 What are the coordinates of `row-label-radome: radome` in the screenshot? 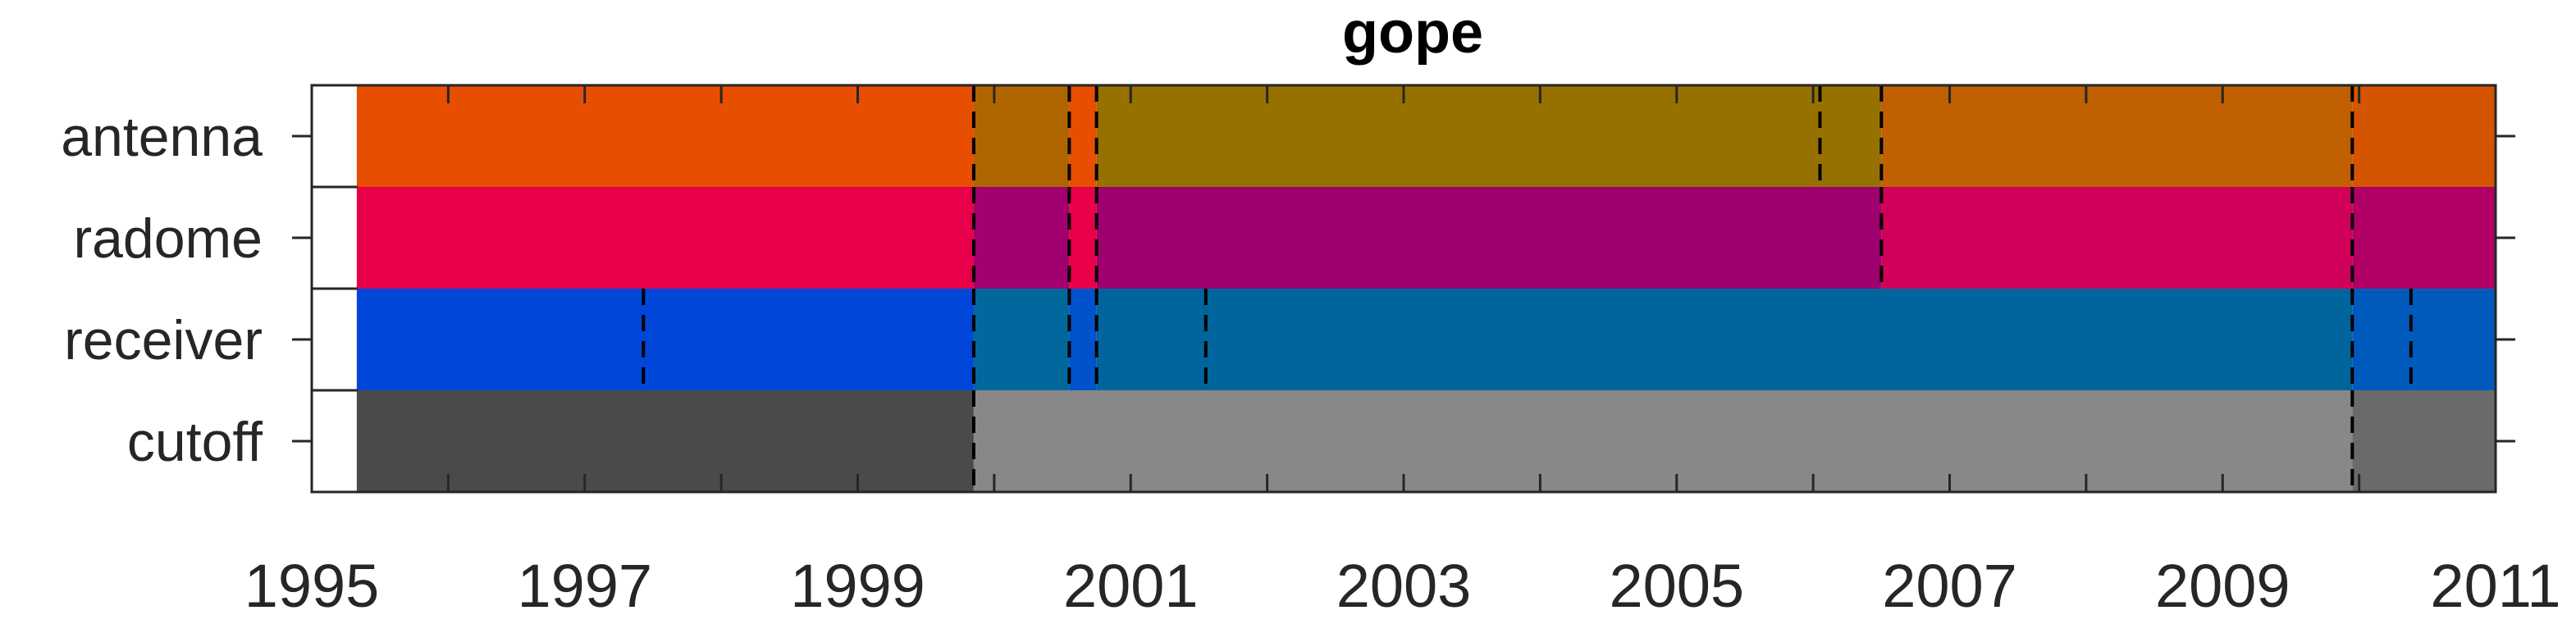 It's located at (168, 238).